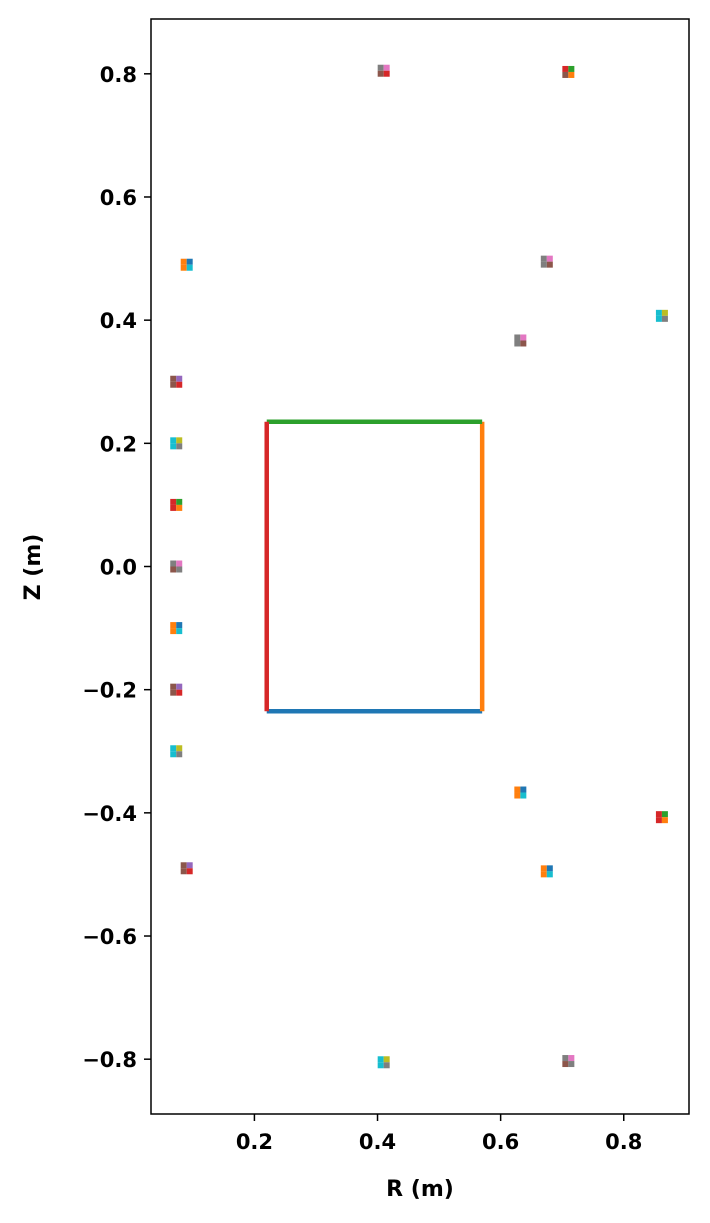 The width and height of the screenshot is (710, 1223). I want to click on y-tick-label-8: −0.8, so click(109, 1060).